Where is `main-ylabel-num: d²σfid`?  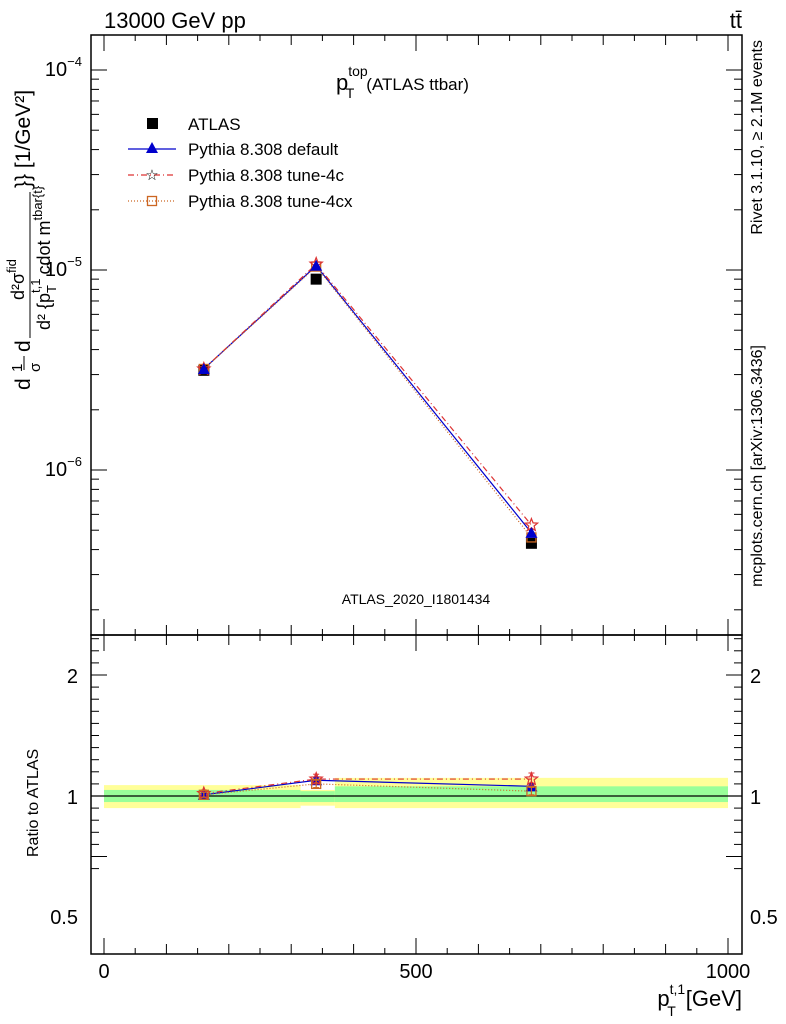
main-ylabel-num: d²σfid is located at coordinates (16, 279).